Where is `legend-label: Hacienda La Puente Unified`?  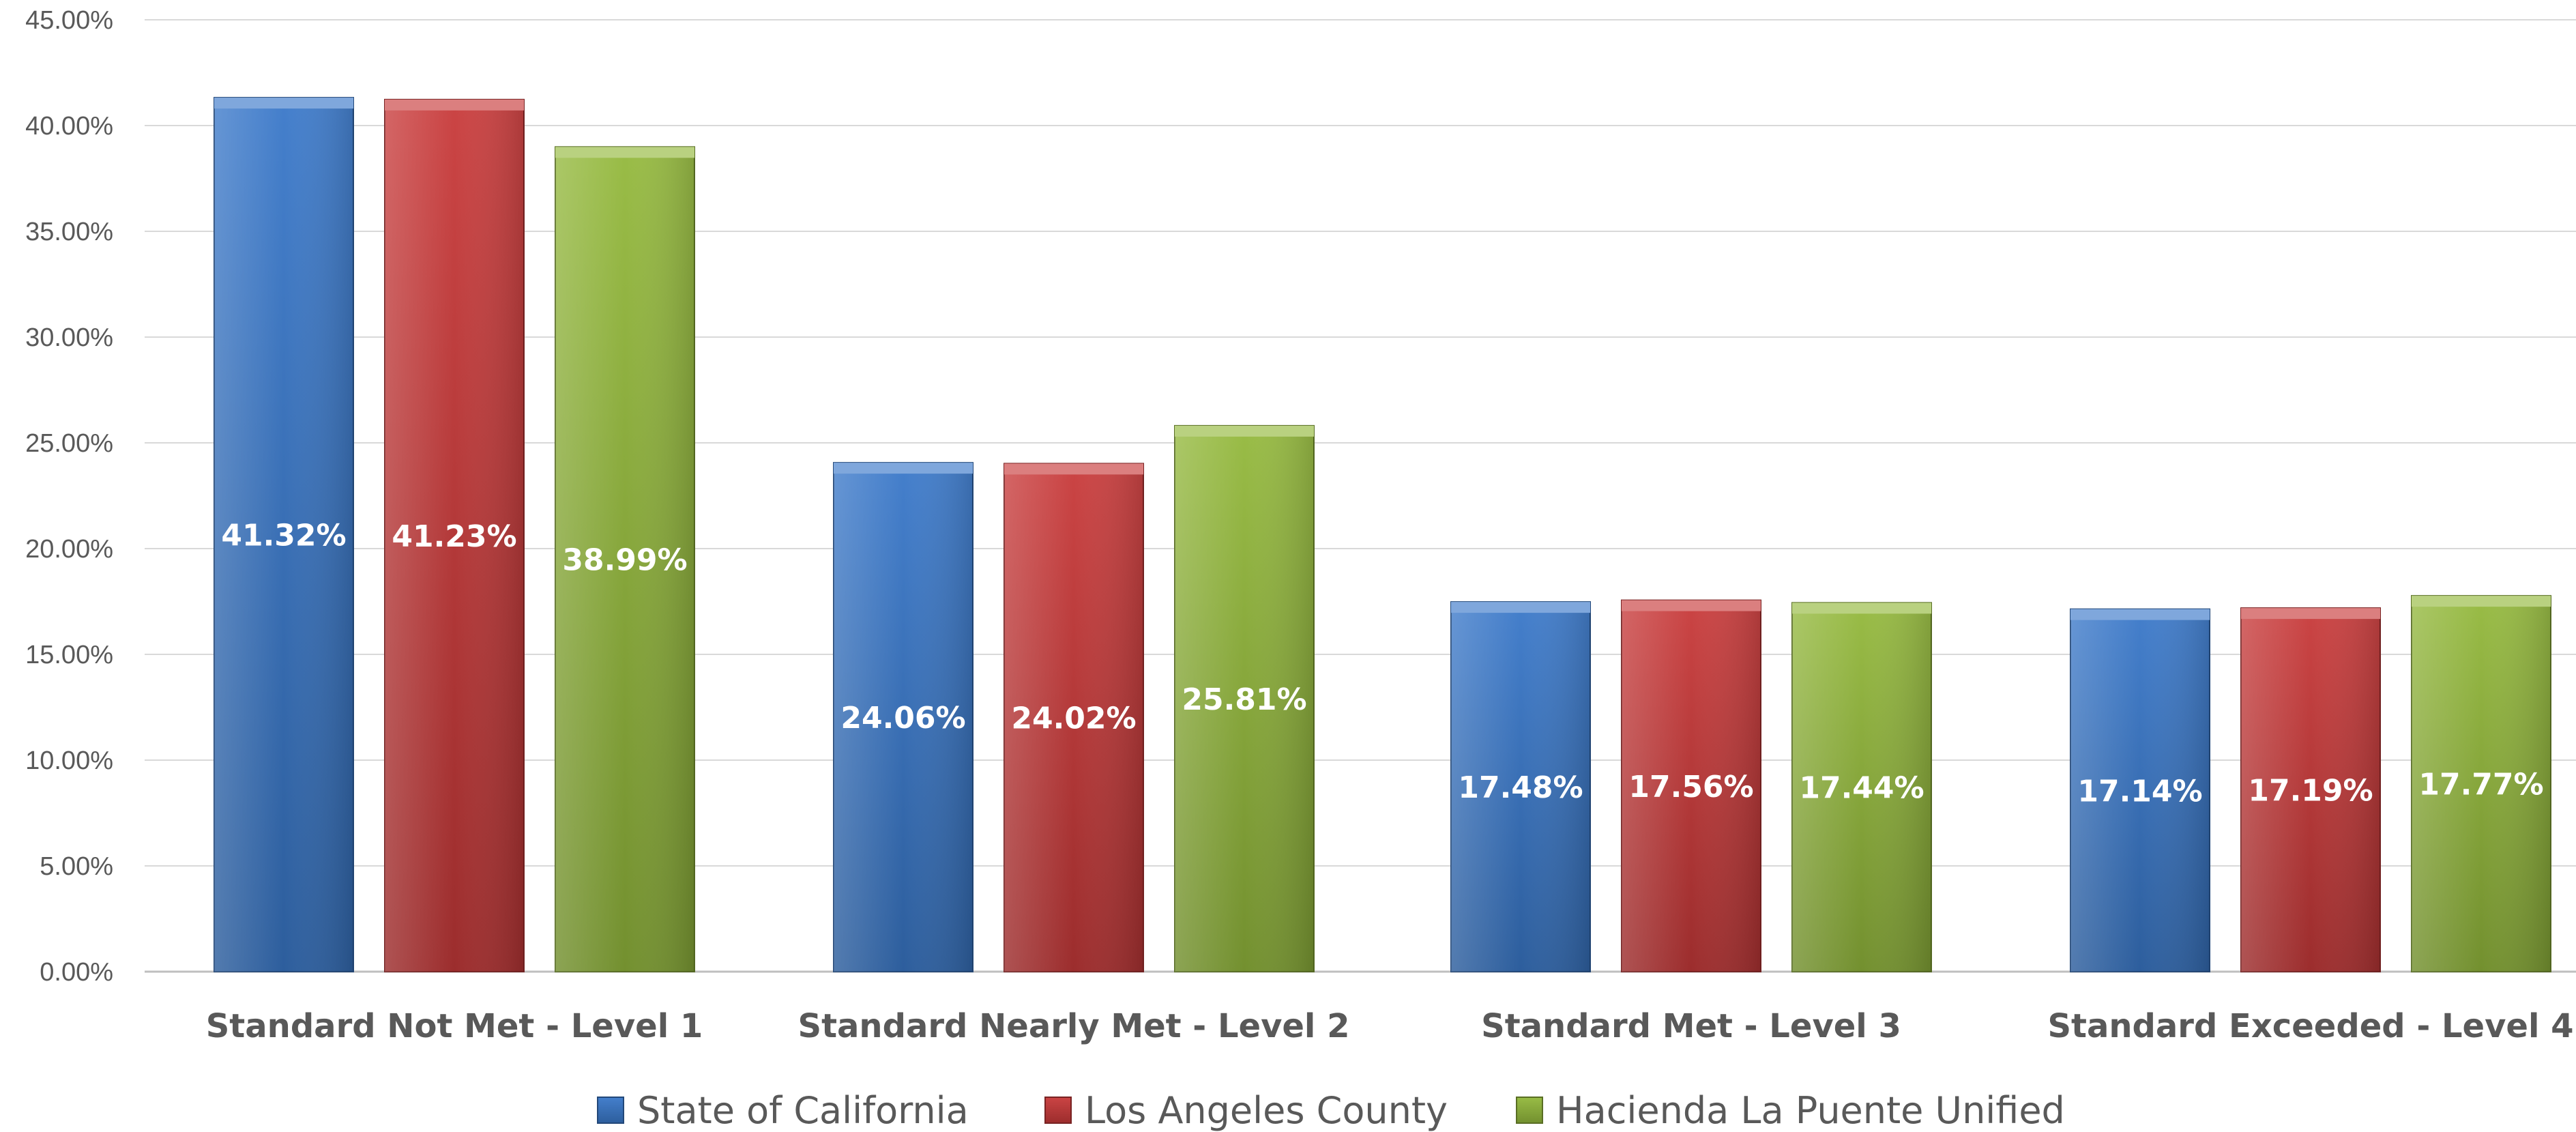 legend-label: Hacienda La Puente Unified is located at coordinates (1810, 1110).